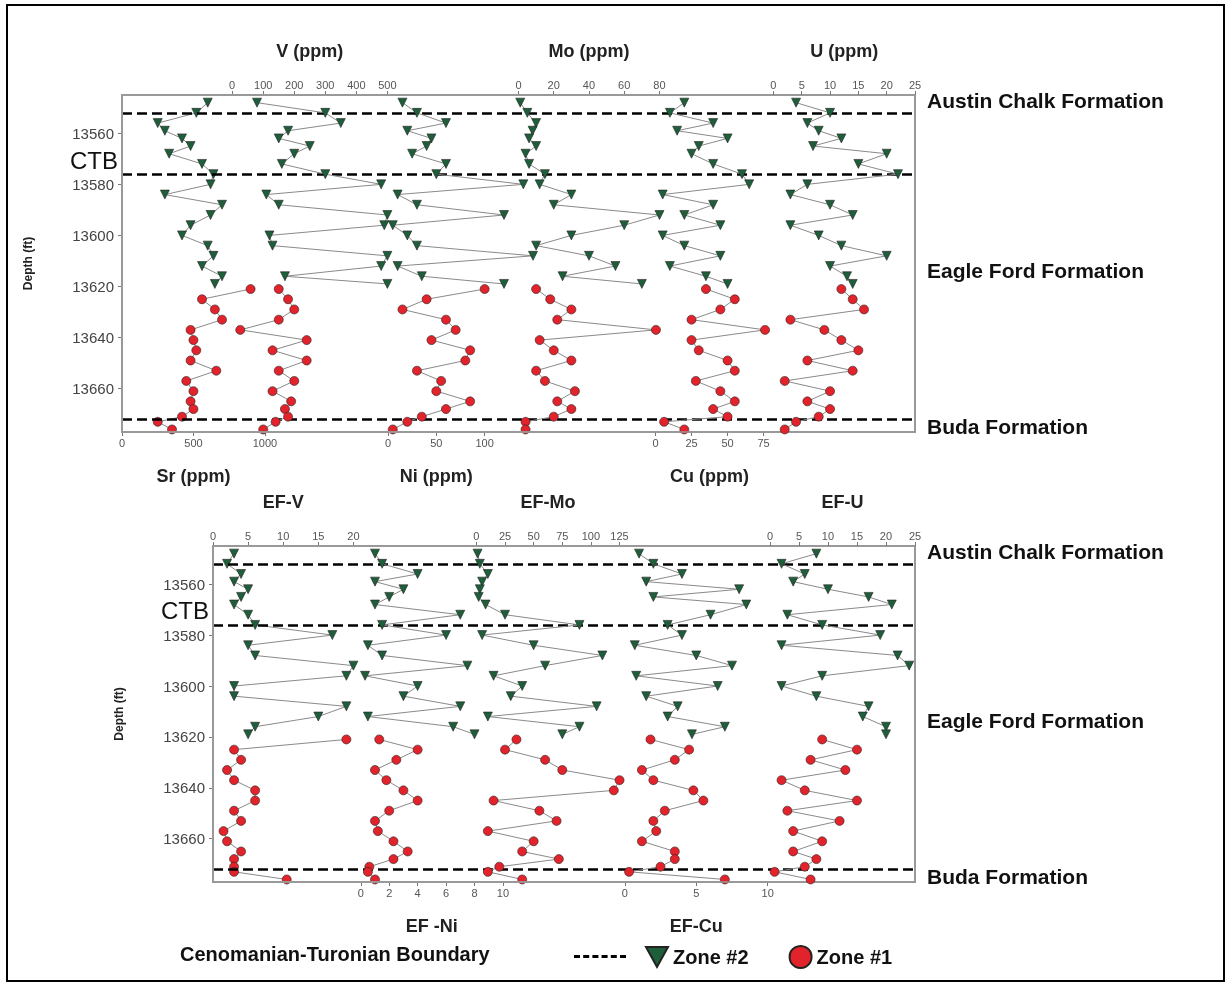 The height and width of the screenshot is (986, 1231). I want to click on x-axis-title: V (ppm), so click(310, 51).